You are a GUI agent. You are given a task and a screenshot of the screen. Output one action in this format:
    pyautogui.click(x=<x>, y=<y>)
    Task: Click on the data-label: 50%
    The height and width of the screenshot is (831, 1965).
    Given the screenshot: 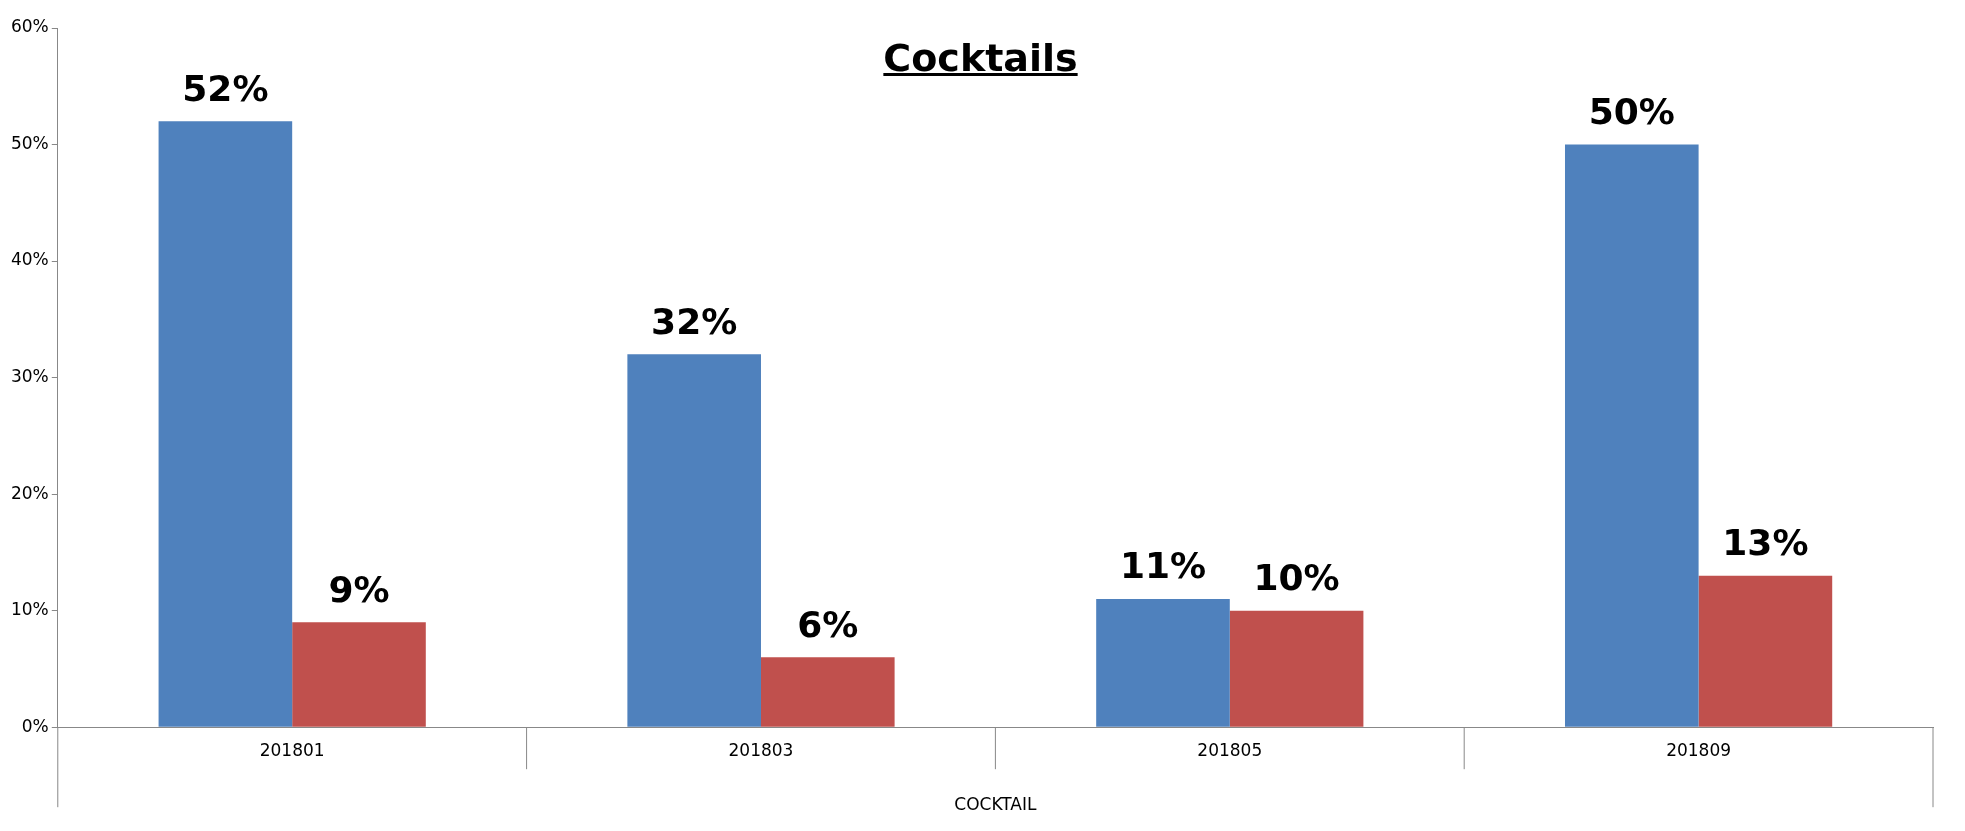 What is the action you would take?
    pyautogui.click(x=1631, y=111)
    